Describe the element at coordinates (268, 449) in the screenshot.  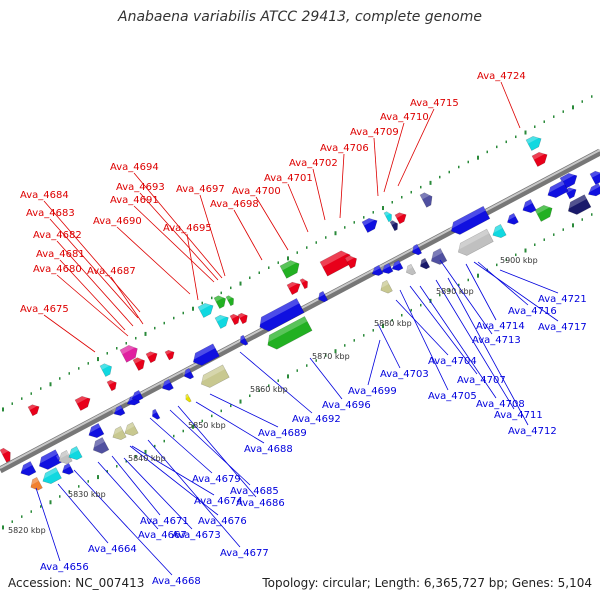
I see `gene-label-reverse: Ava_4688` at that location.